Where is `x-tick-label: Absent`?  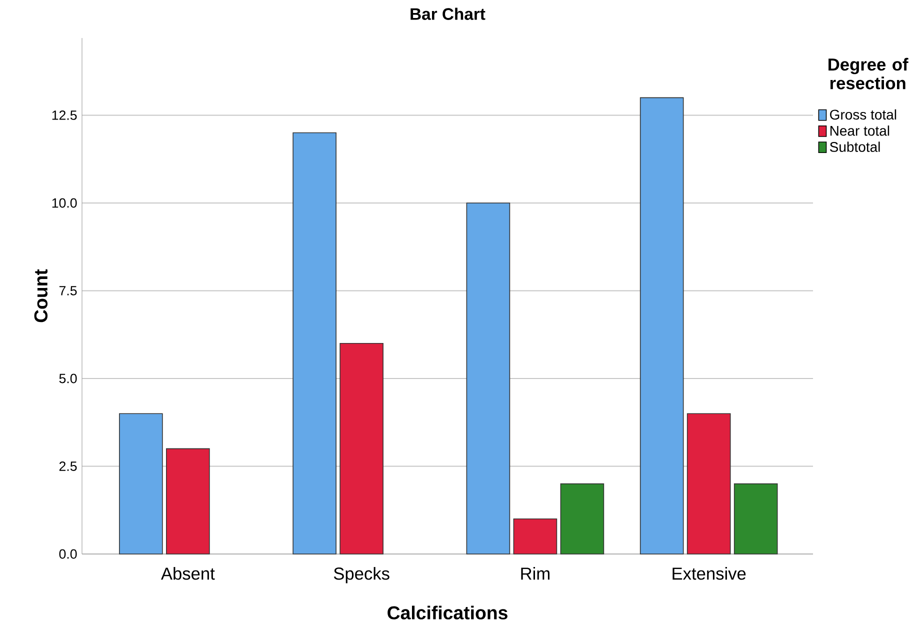 x-tick-label: Absent is located at coordinates (187, 573).